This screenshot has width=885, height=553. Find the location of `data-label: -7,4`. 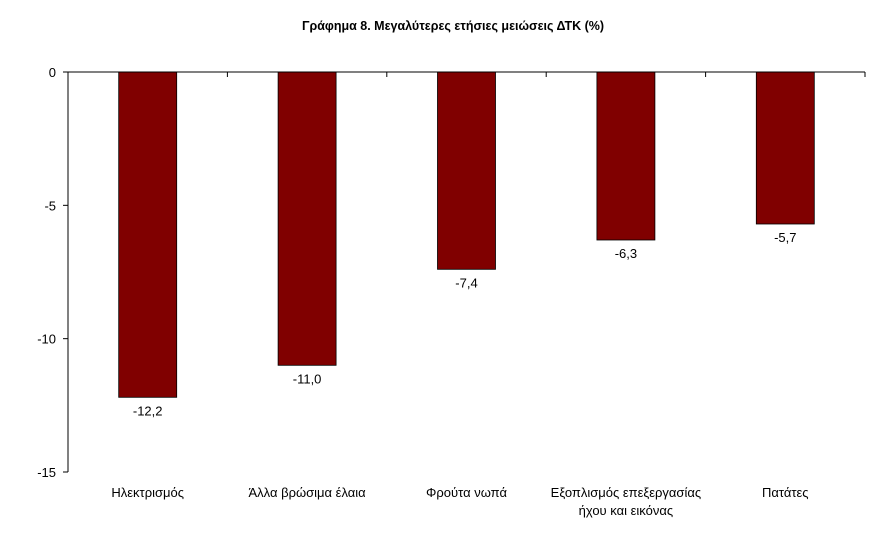

data-label: -7,4 is located at coordinates (466, 282).